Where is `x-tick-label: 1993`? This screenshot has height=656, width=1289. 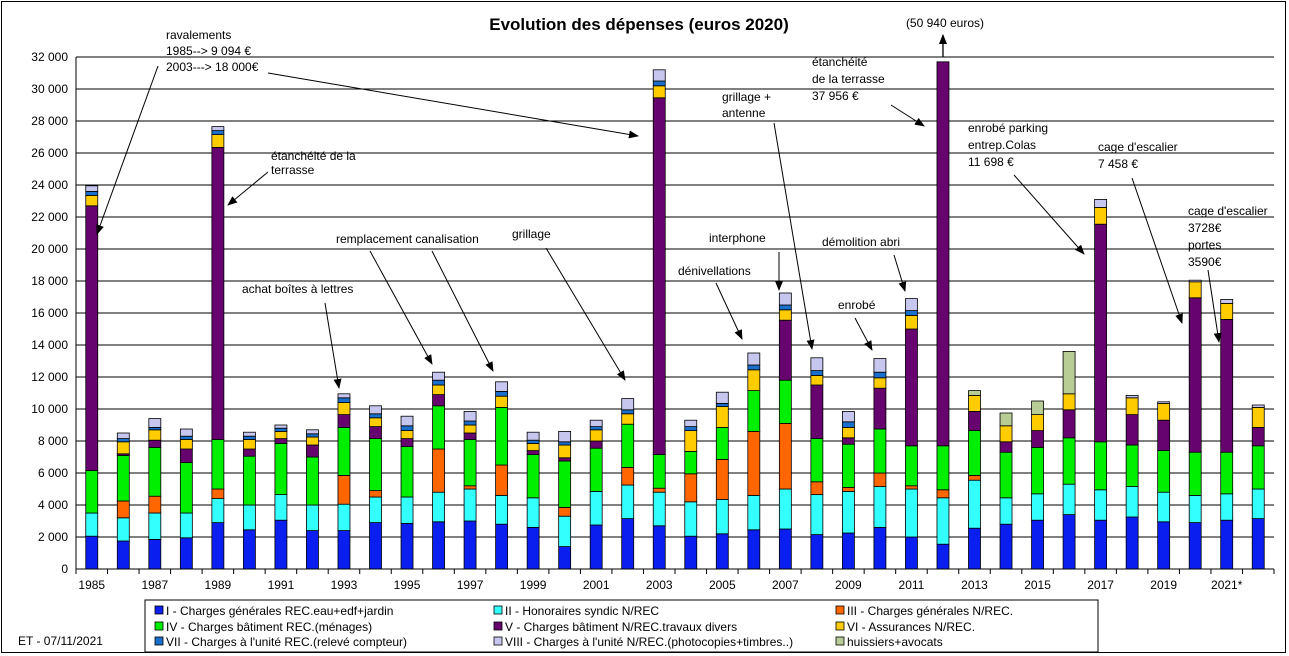
x-tick-label: 1993 is located at coordinates (344, 585).